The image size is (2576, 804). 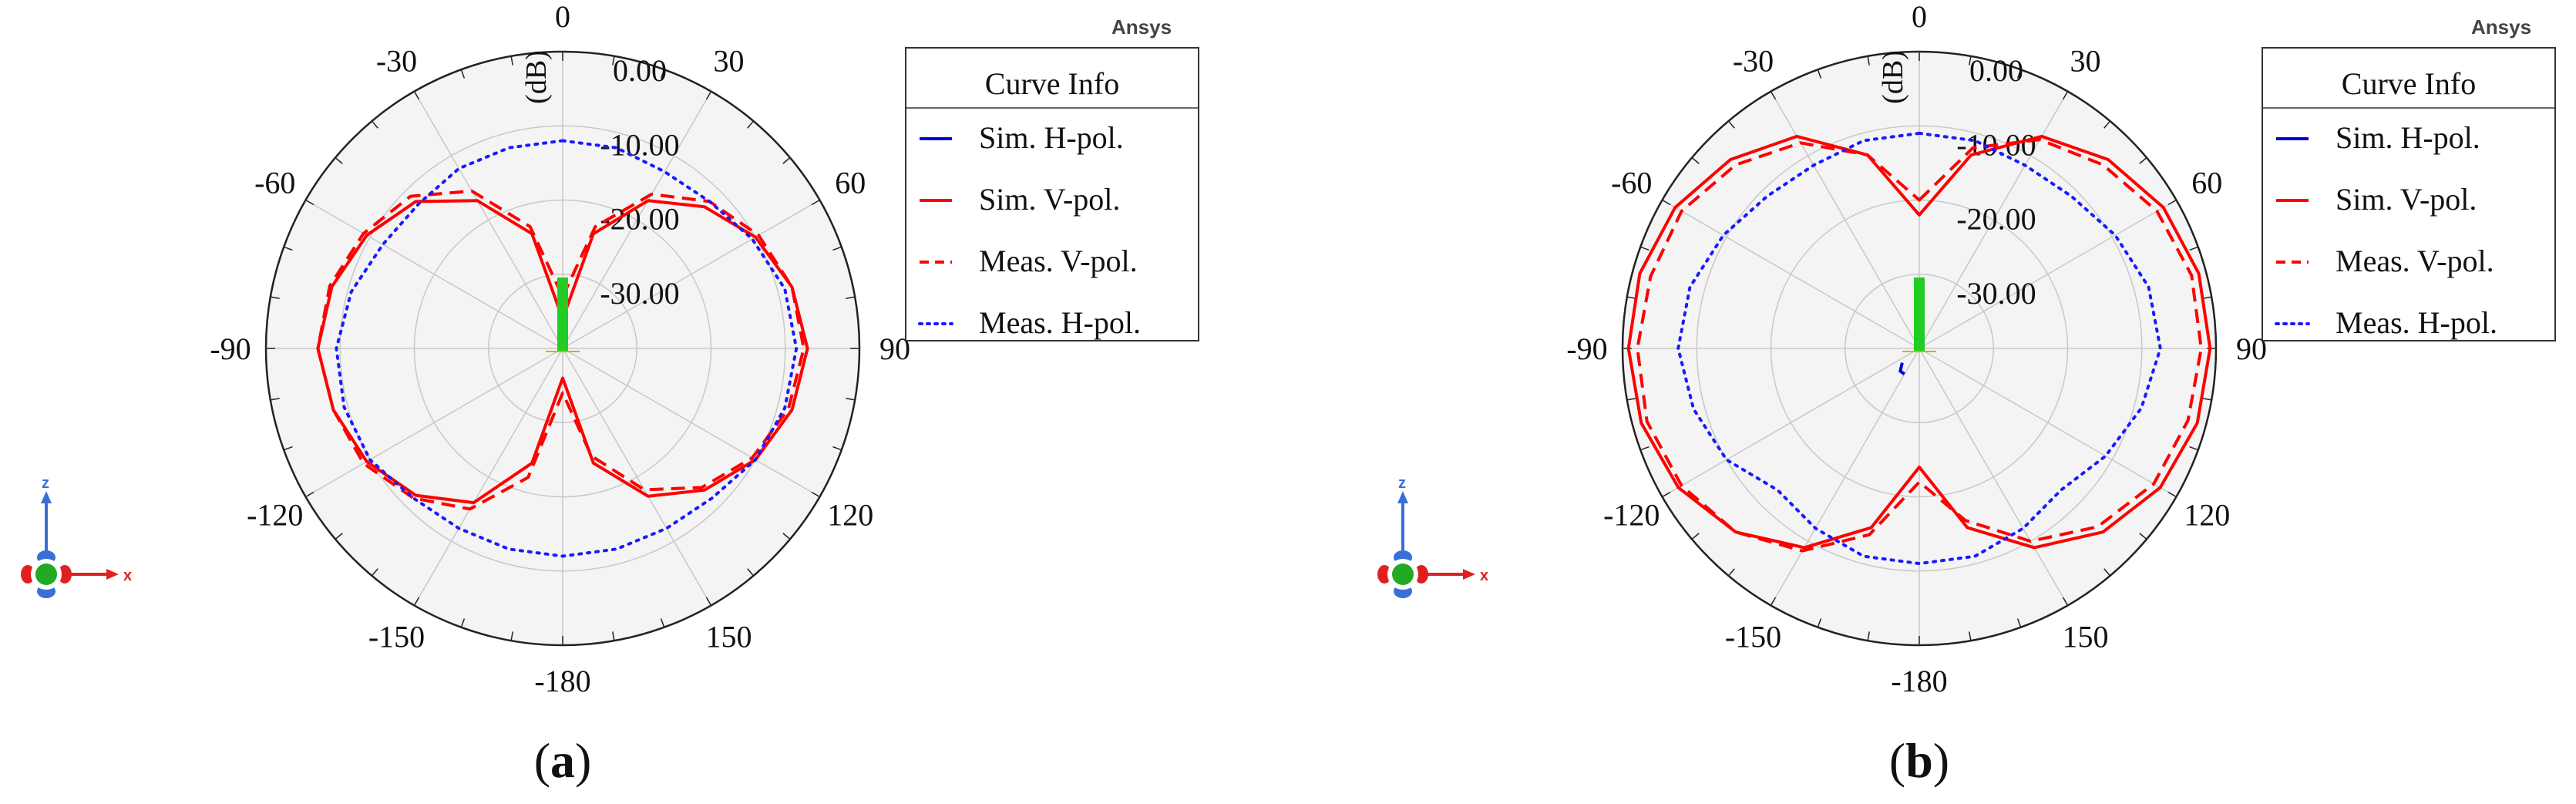 I want to click on angle-tick-label: 30, so click(x=2085, y=61).